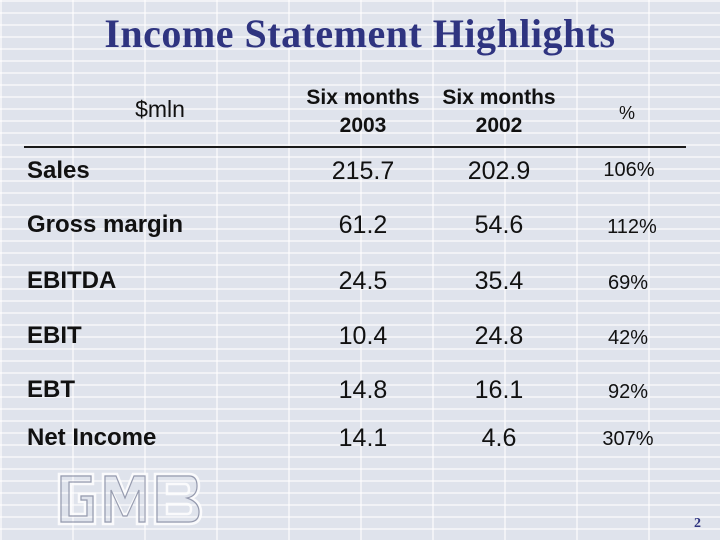 This screenshot has height=540, width=720. Describe the element at coordinates (499, 97) in the screenshot. I see `col-2002-header-line1: Six months` at that location.